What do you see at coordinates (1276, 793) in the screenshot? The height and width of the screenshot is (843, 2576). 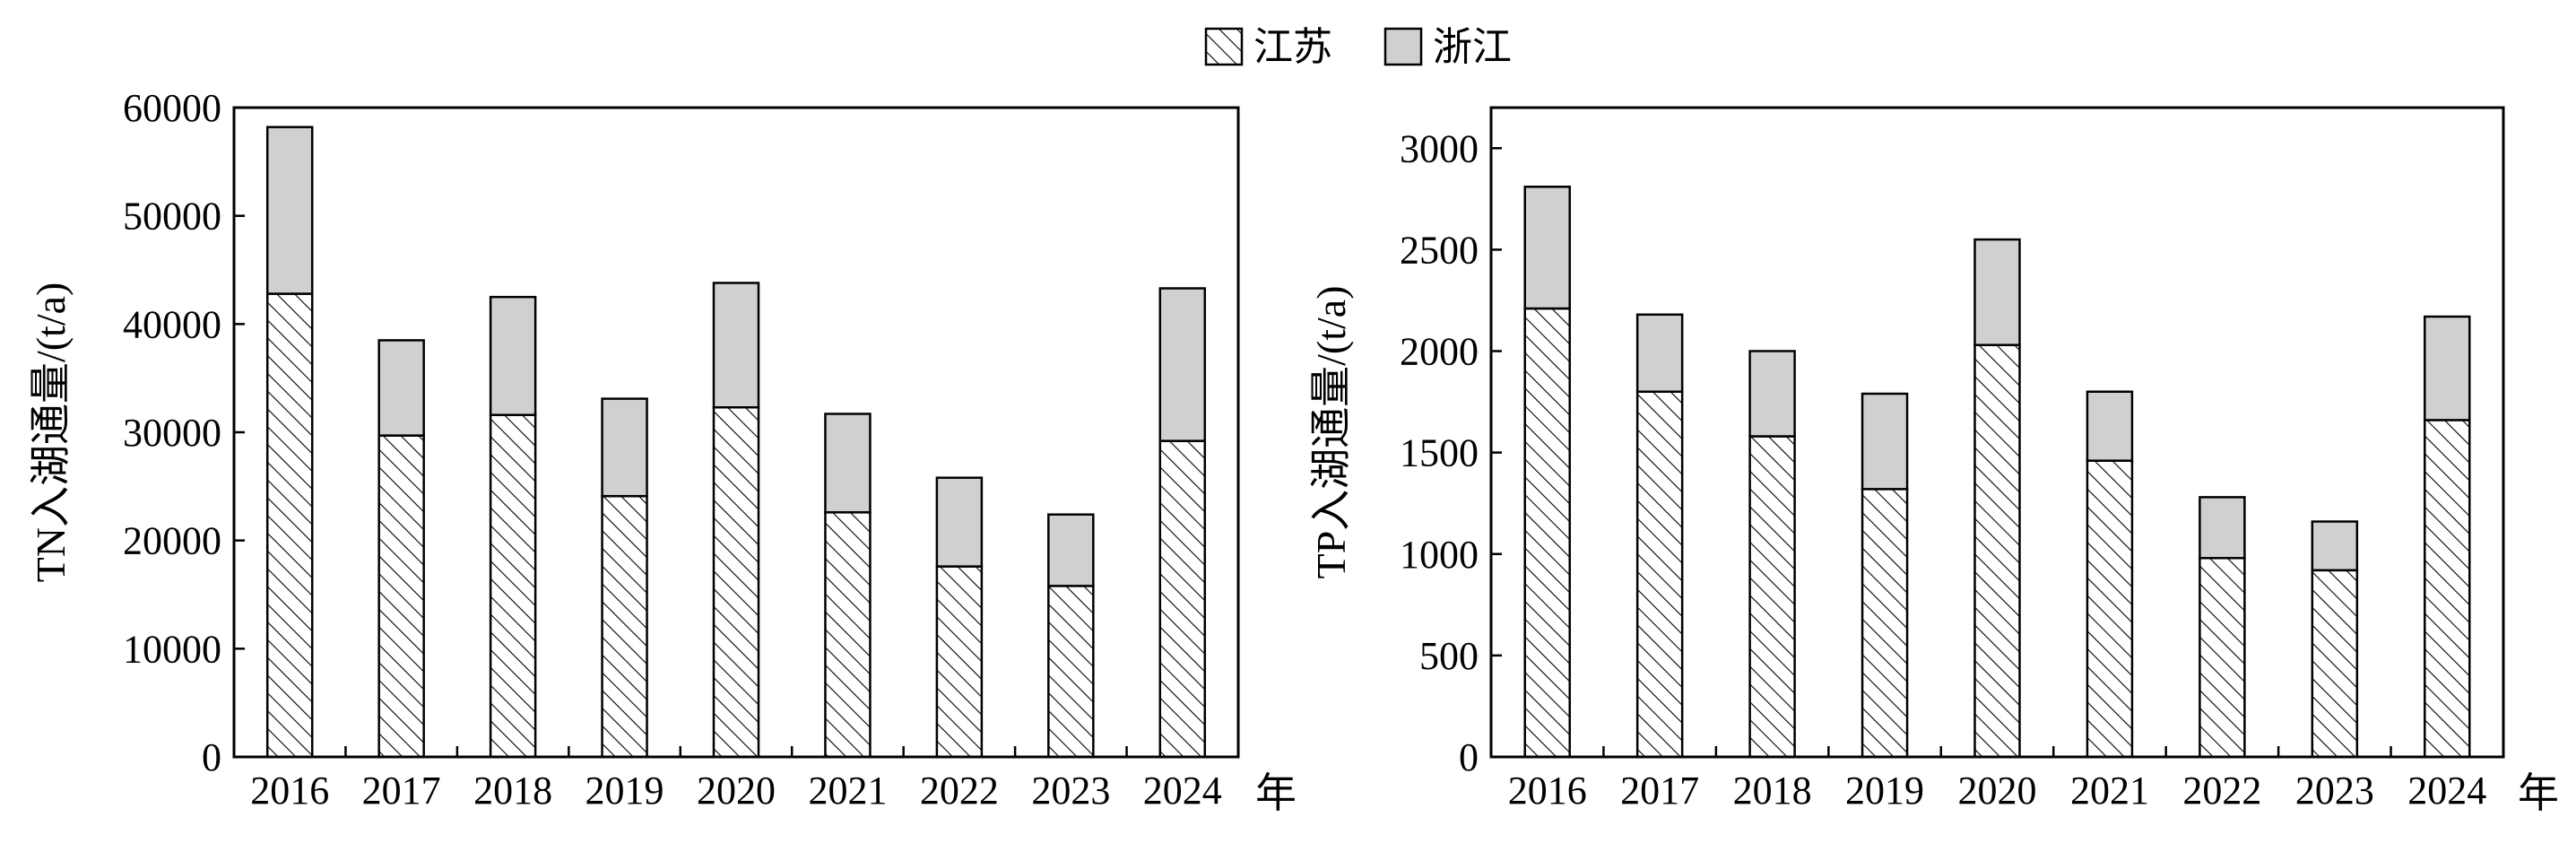 I see `tn-x-unit: 年` at bounding box center [1276, 793].